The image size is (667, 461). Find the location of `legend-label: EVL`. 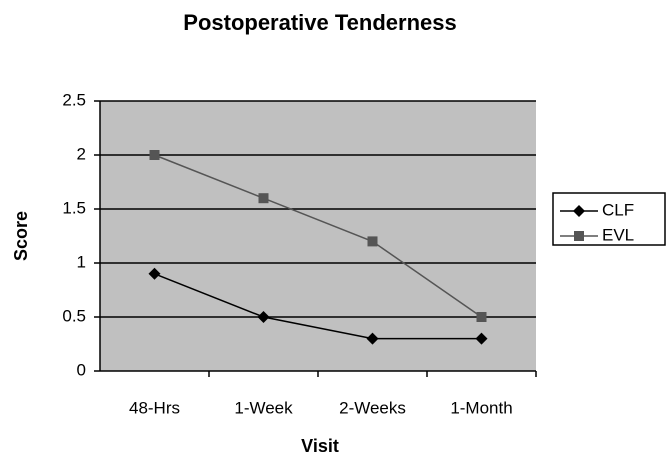

legend-label: EVL is located at coordinates (618, 234).